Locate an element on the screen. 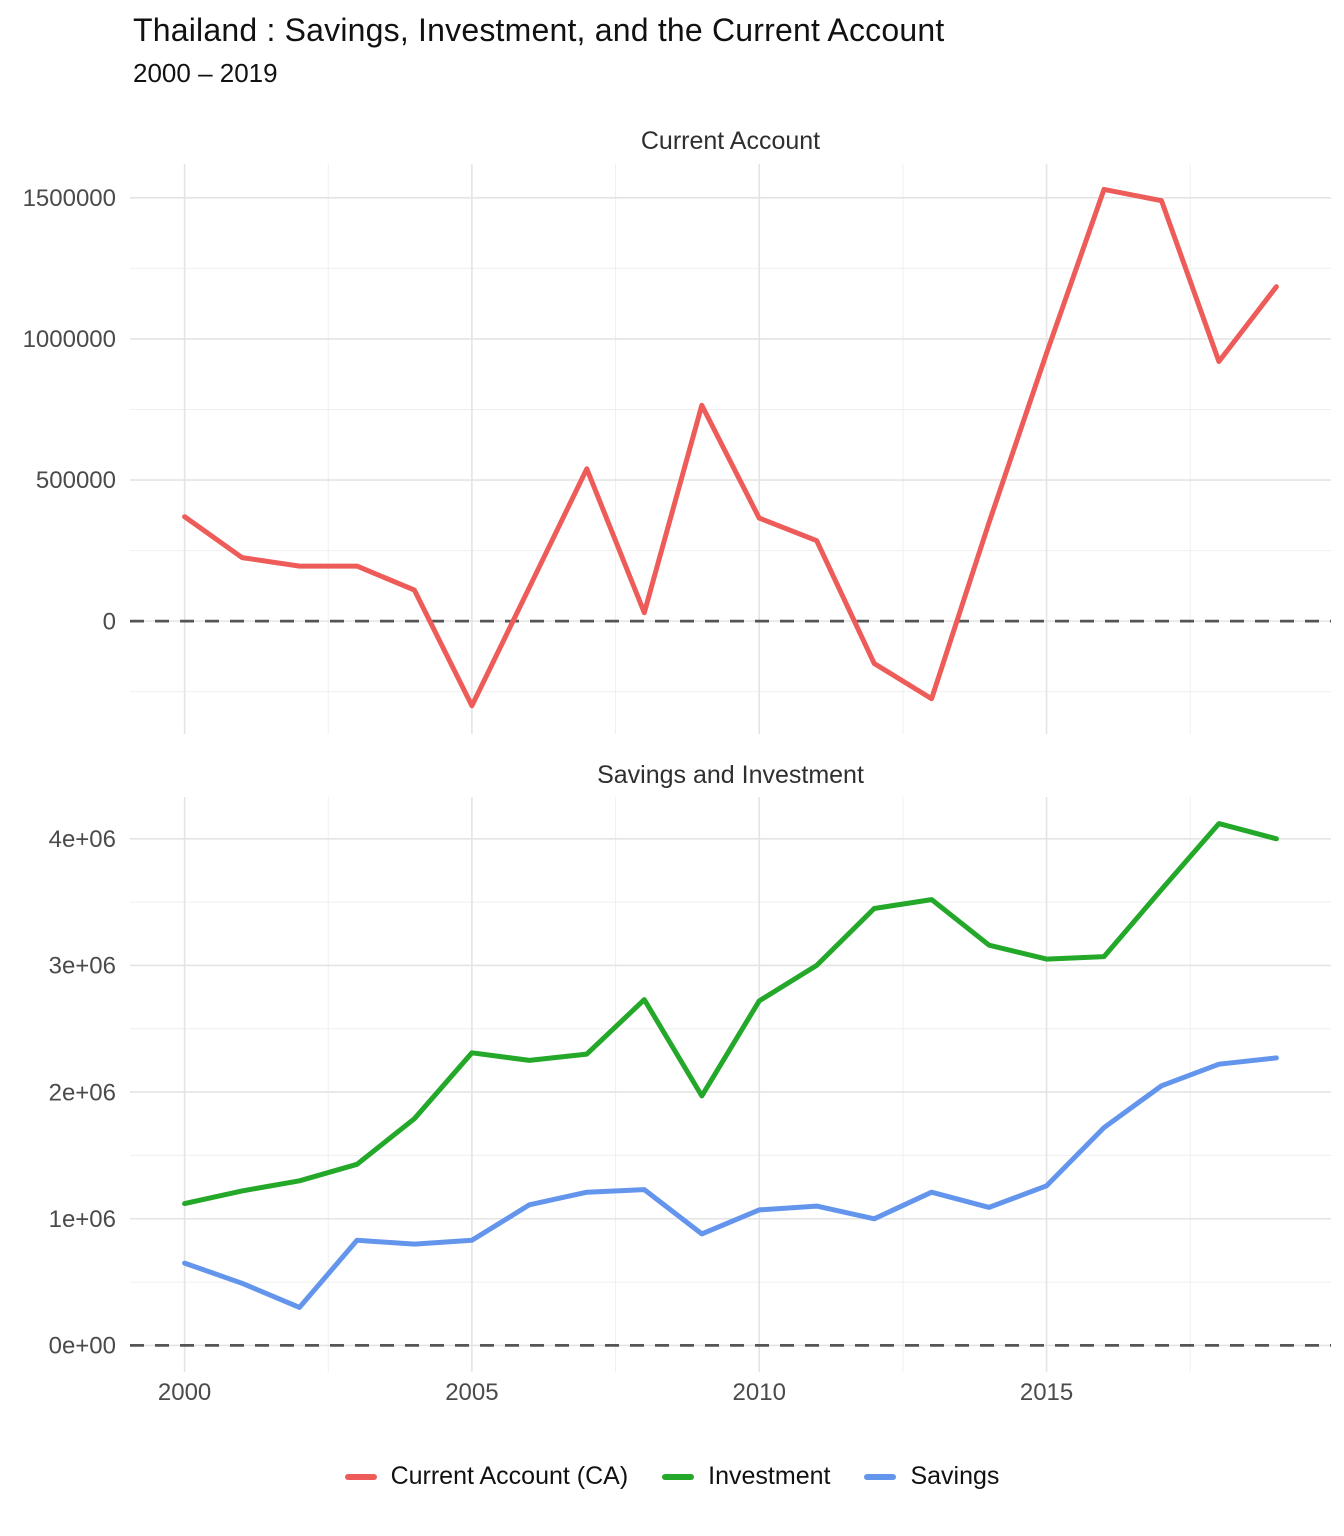 The image size is (1344, 1536). savings-line-swatch is located at coordinates (880, 1476).